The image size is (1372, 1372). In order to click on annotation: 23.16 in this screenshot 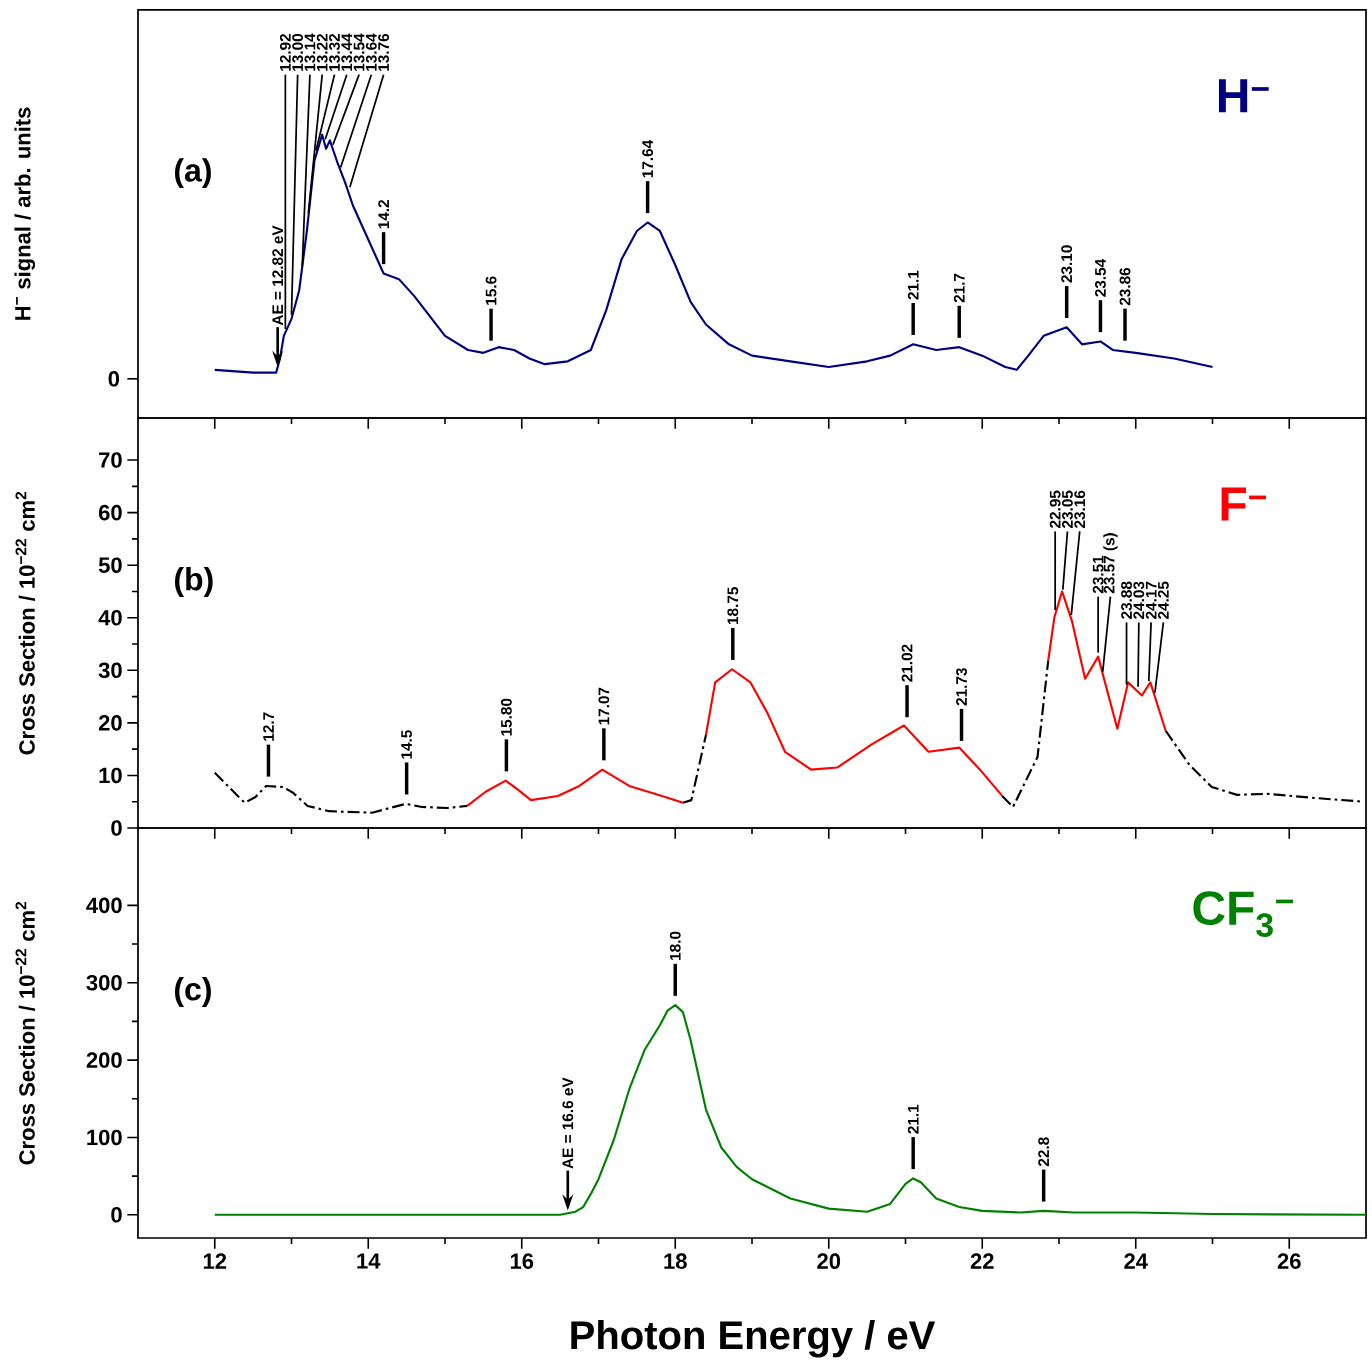, I will do `click(1080, 509)`.